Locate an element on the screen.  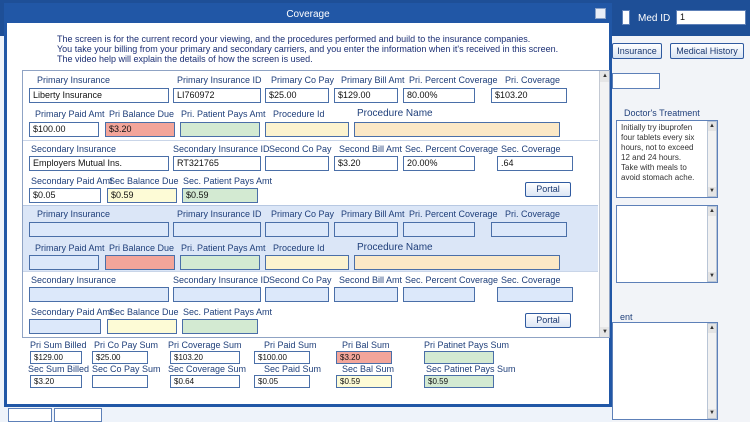
second-bill-amt-field: $3.20 is located at coordinates (366, 163).